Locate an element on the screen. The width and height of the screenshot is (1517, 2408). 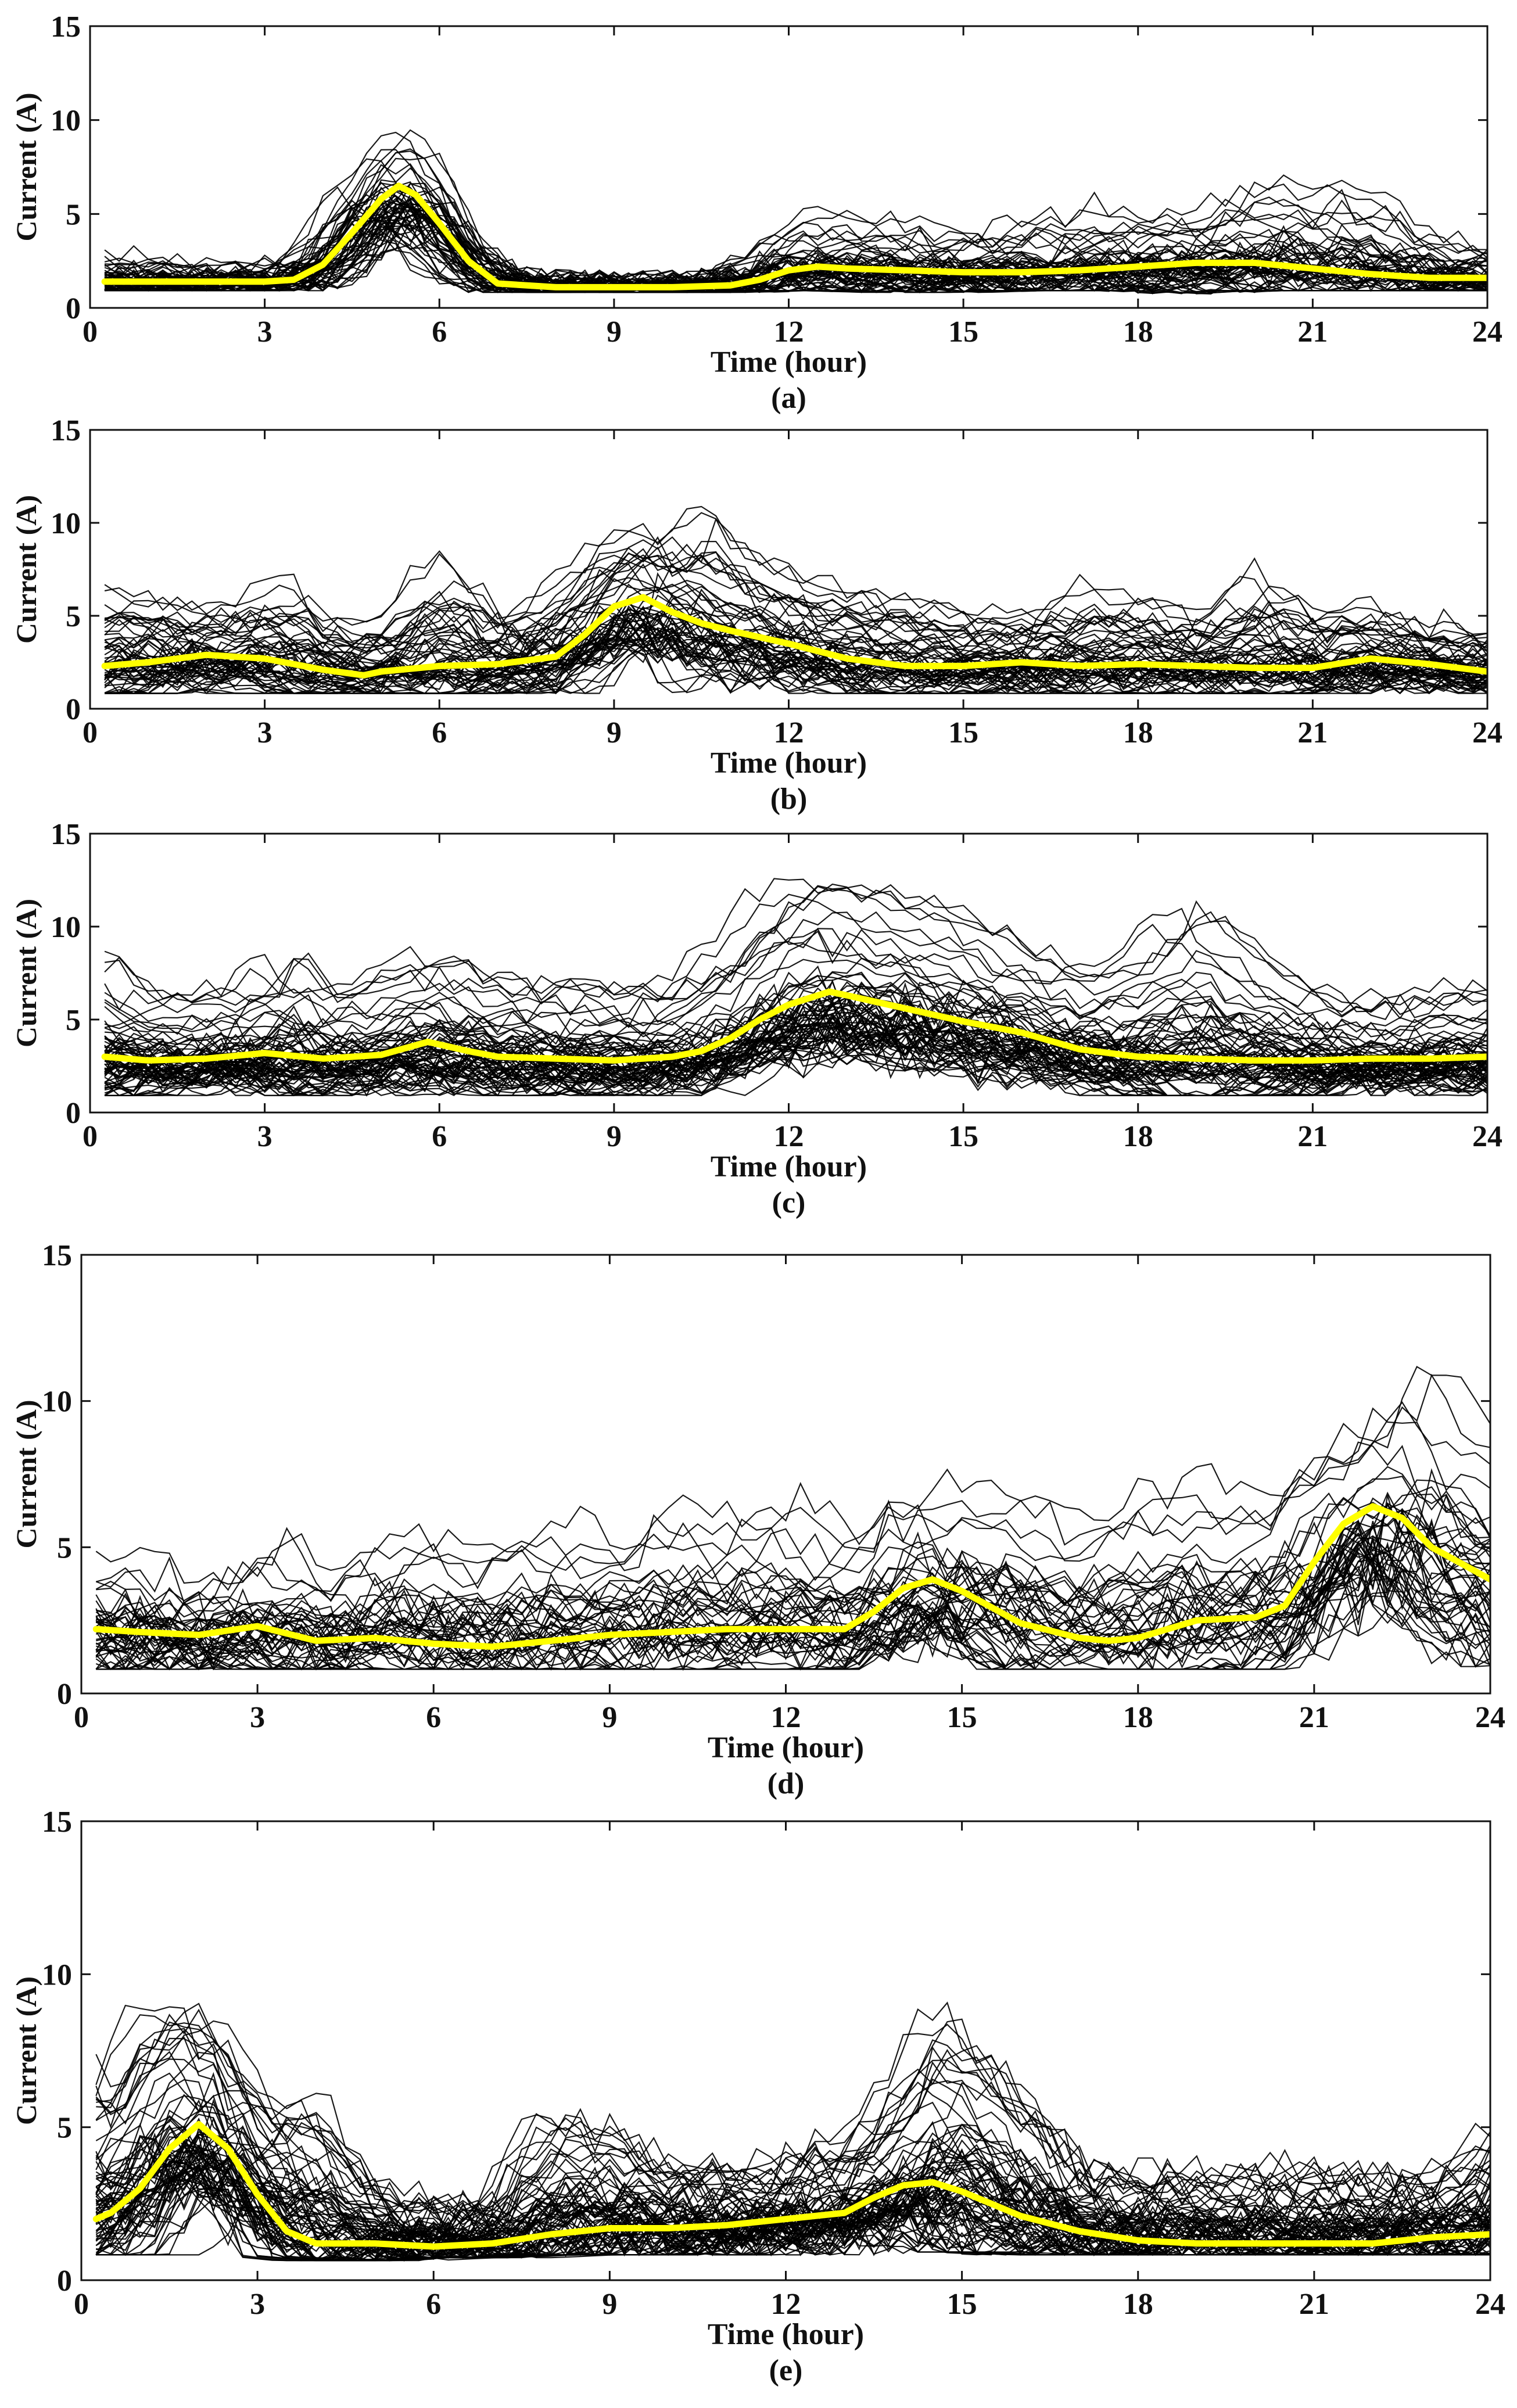
panel-caption: (b) is located at coordinates (789, 799).